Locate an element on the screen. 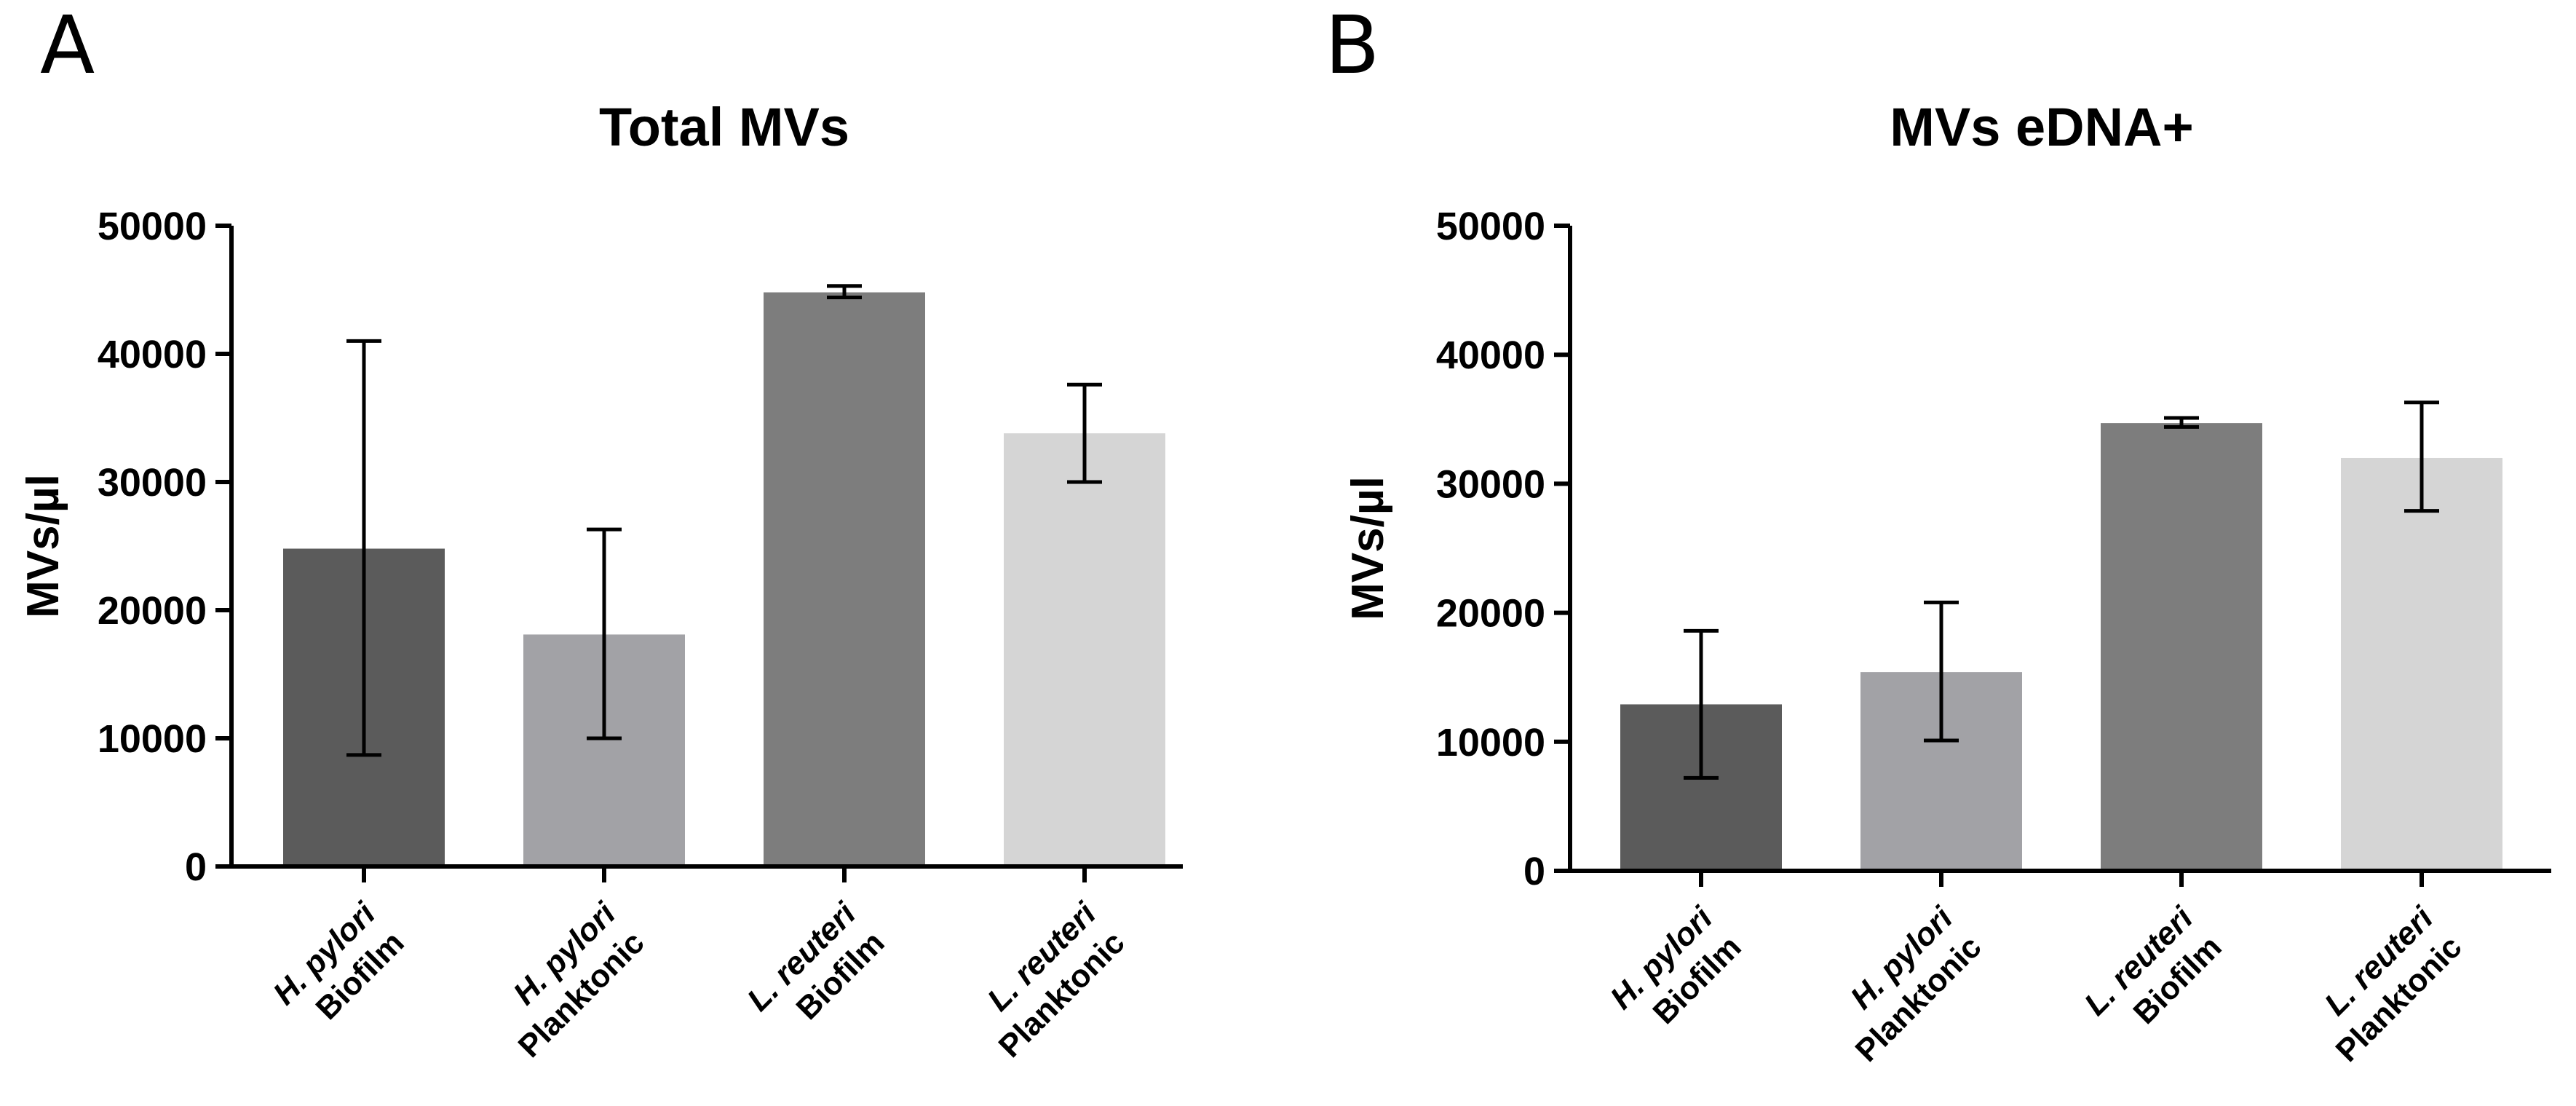 The image size is (2576, 1106). chart-title: MVs eDNA+ is located at coordinates (2041, 127).